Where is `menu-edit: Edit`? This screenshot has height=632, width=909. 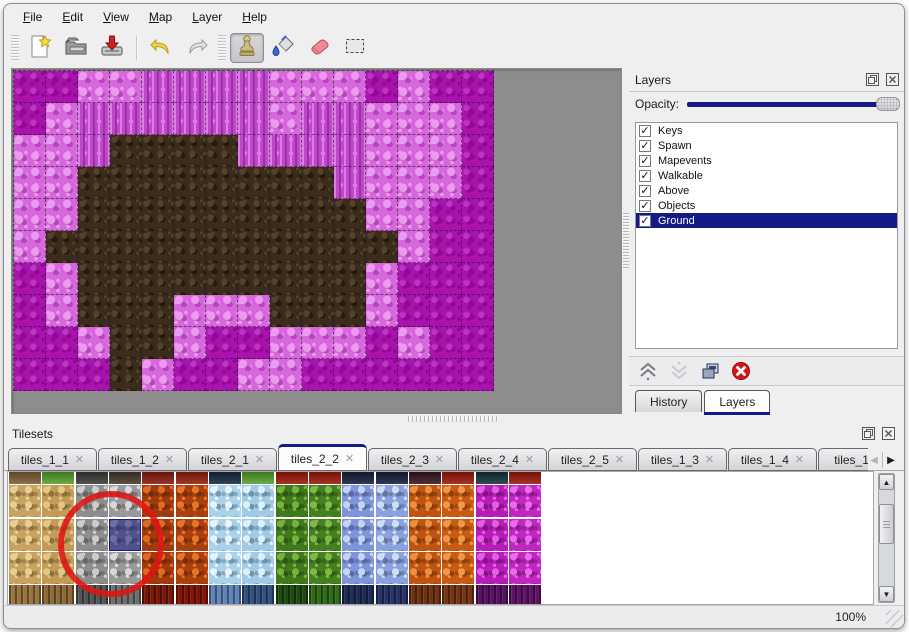
menu-edit: Edit is located at coordinates (73, 17).